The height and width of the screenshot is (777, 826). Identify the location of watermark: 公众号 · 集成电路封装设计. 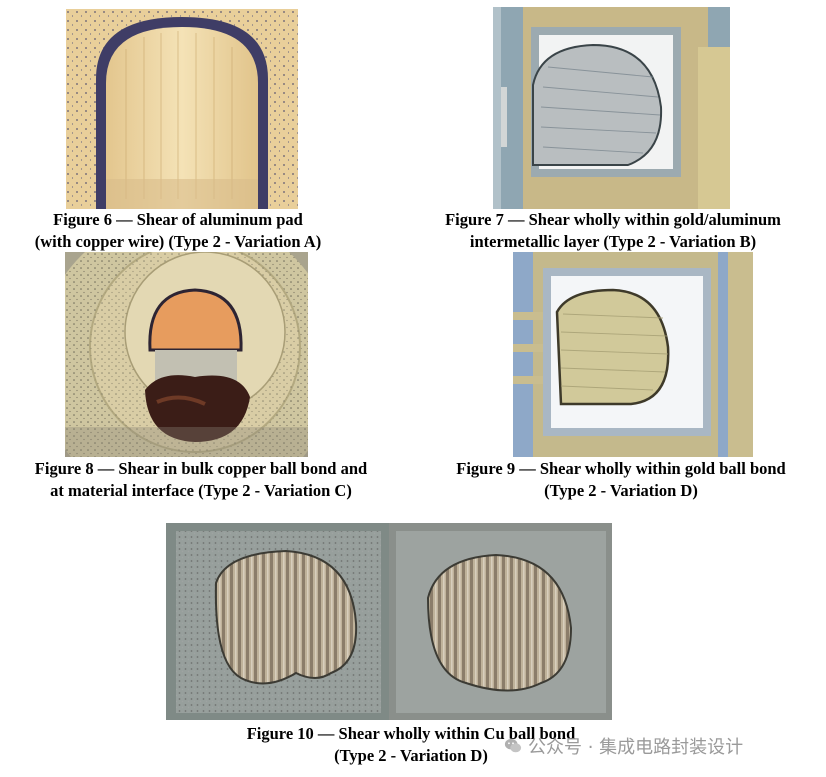
(623, 746).